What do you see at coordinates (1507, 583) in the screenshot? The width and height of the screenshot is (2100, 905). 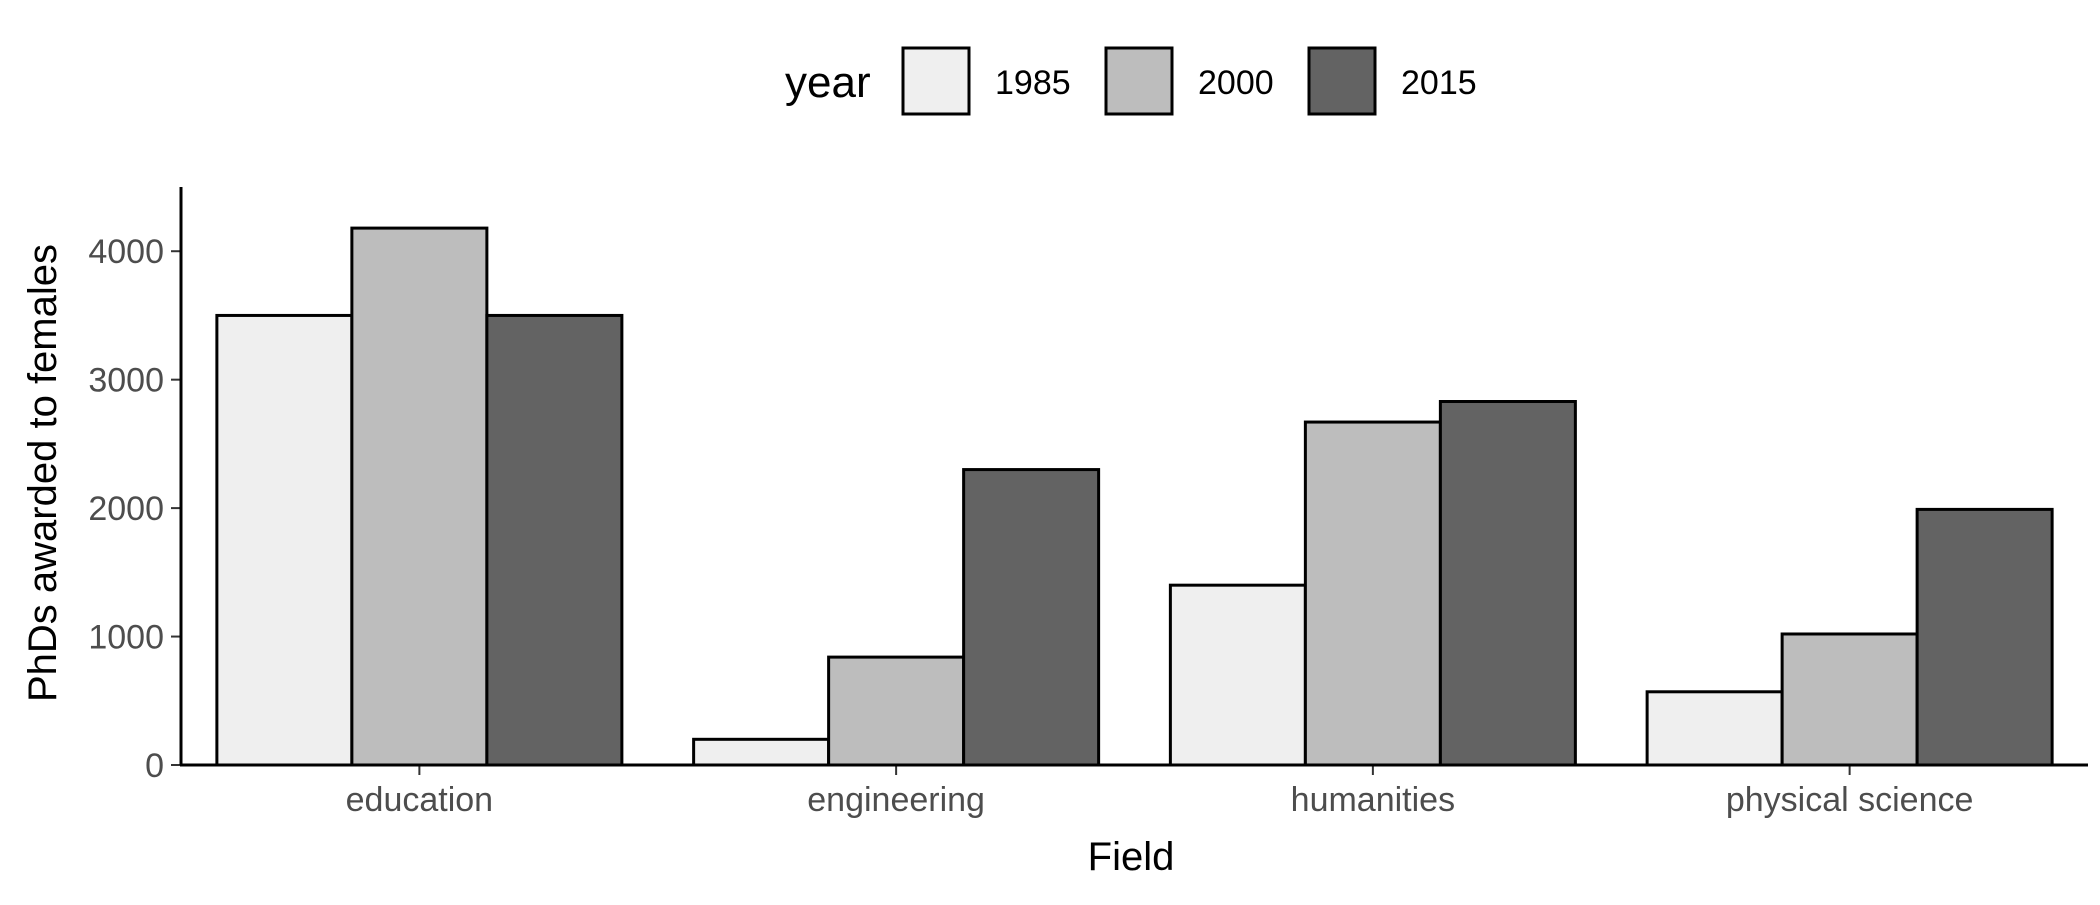 I see `bar-humanities-2015` at bounding box center [1507, 583].